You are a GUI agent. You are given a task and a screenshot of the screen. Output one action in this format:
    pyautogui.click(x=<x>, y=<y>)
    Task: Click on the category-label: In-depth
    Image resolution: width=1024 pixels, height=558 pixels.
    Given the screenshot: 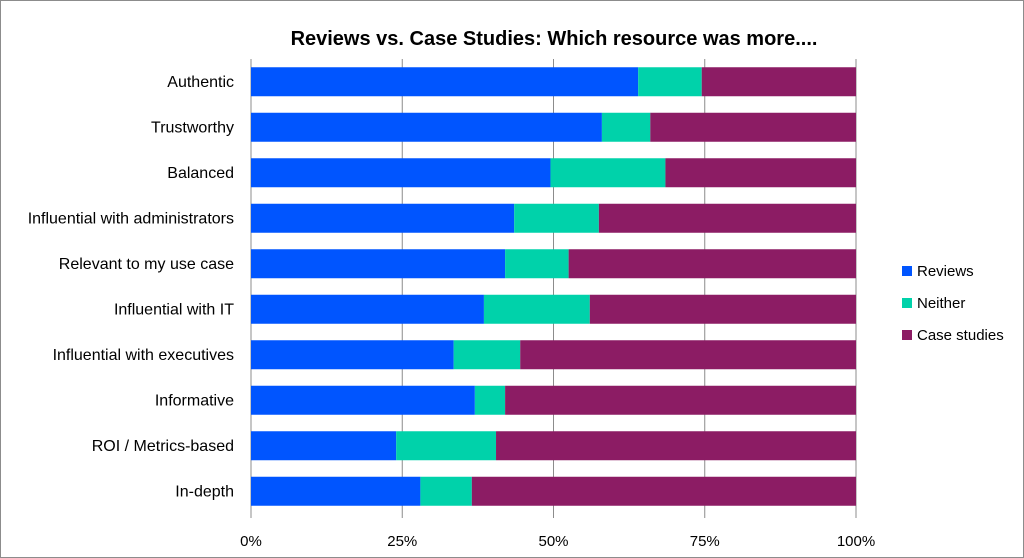 What is the action you would take?
    pyautogui.click(x=204, y=491)
    